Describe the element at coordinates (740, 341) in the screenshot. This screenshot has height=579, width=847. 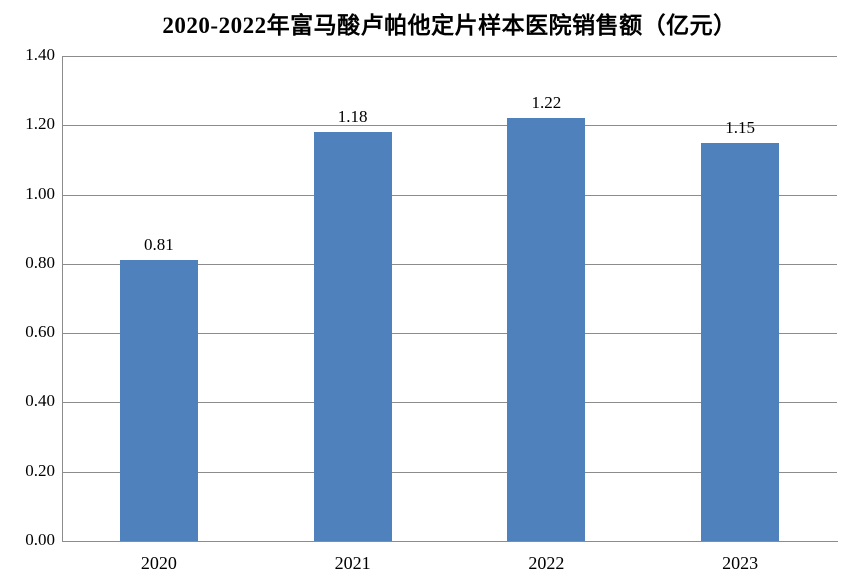
I see `bar-2023` at that location.